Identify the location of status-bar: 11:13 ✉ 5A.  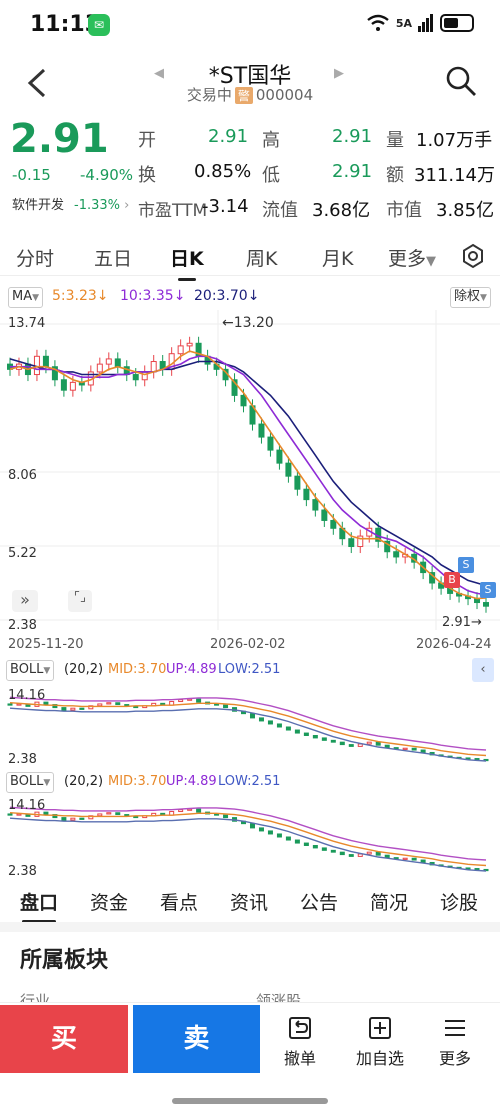
(250, 25).